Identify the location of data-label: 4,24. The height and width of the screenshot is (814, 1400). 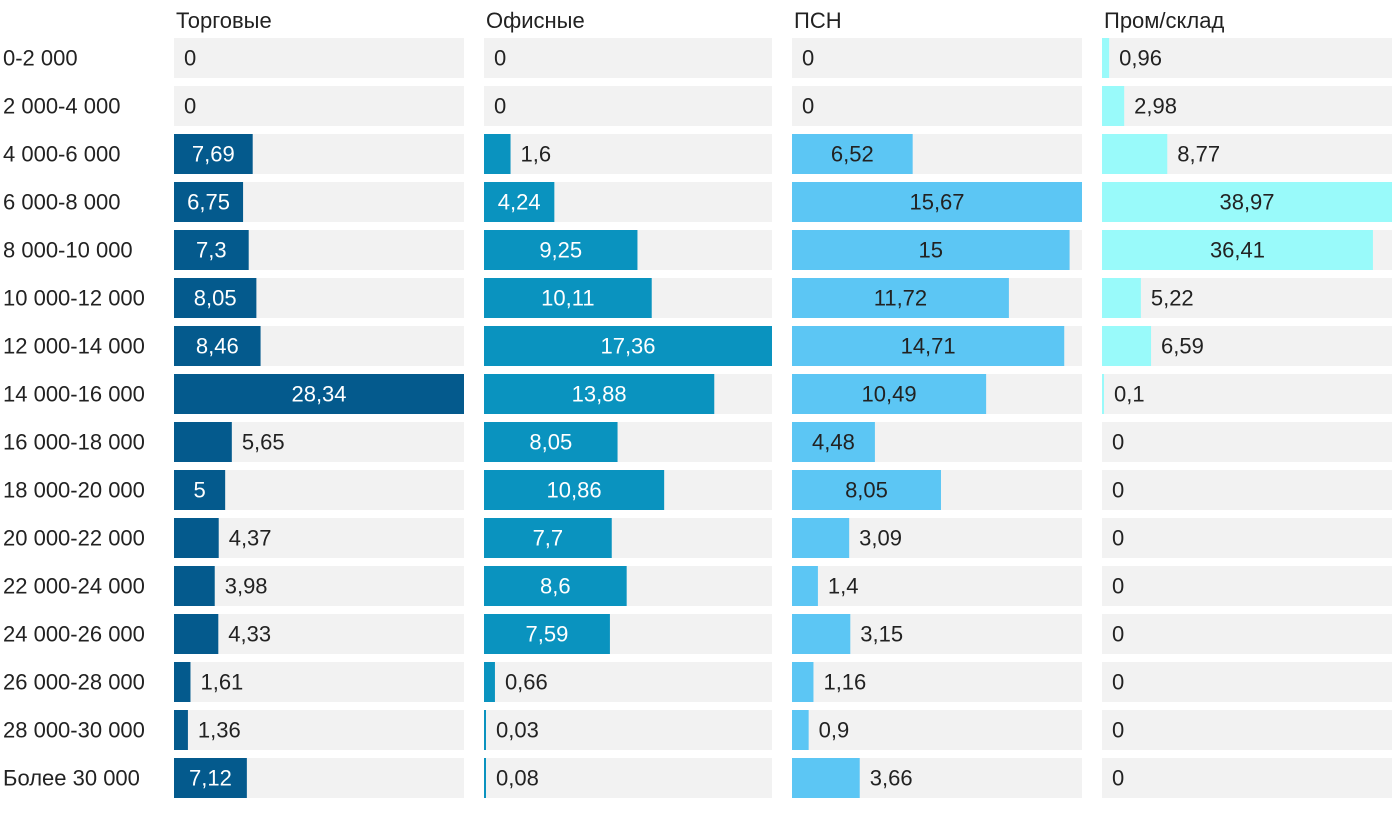
(519, 202).